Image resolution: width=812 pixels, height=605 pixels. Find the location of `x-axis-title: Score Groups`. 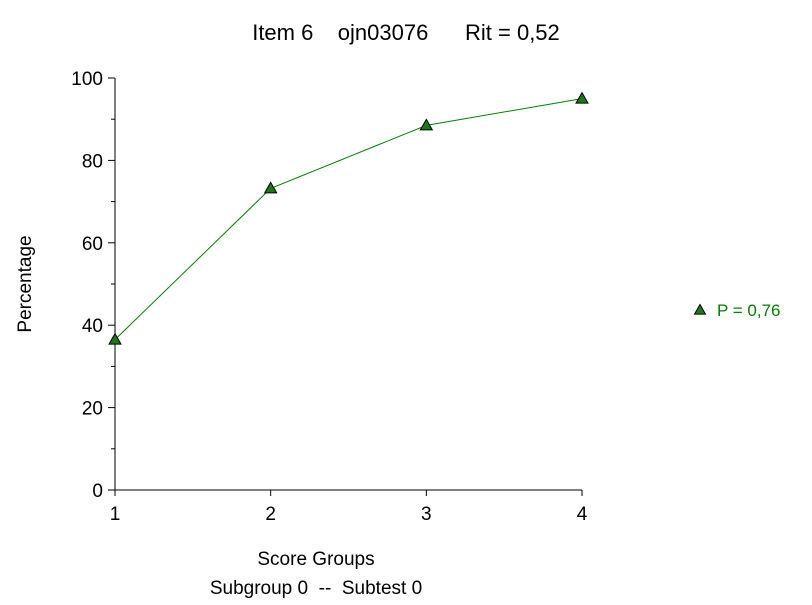

x-axis-title: Score Groups is located at coordinates (315, 559).